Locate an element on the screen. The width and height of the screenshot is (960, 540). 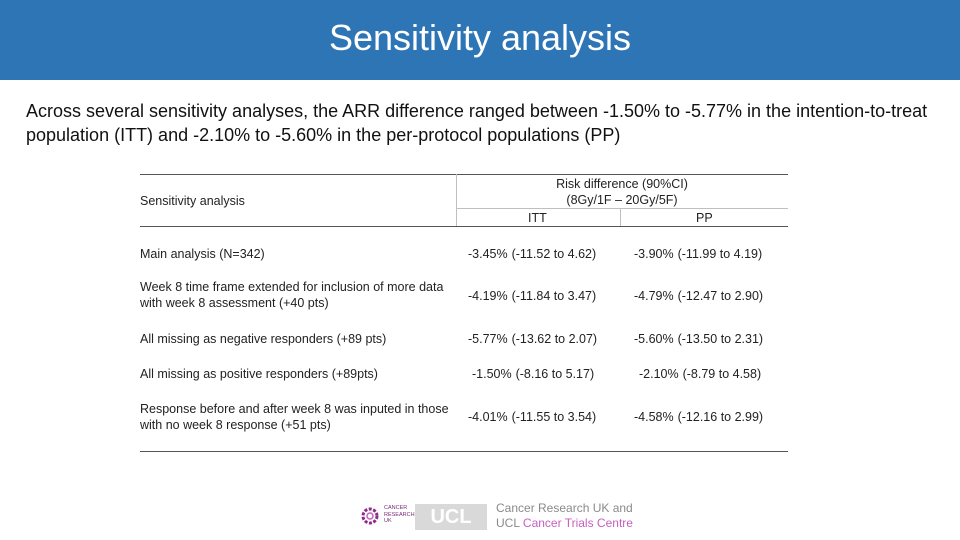
itt-estimate: -4.19% is located at coordinates (488, 296).